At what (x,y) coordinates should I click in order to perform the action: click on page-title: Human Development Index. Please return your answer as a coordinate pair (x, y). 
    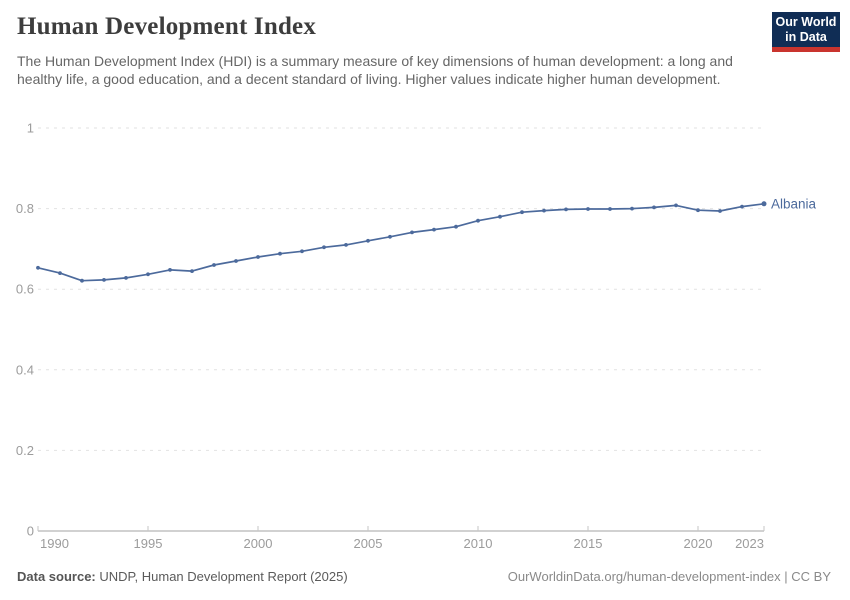
    Looking at the image, I should click on (167, 26).